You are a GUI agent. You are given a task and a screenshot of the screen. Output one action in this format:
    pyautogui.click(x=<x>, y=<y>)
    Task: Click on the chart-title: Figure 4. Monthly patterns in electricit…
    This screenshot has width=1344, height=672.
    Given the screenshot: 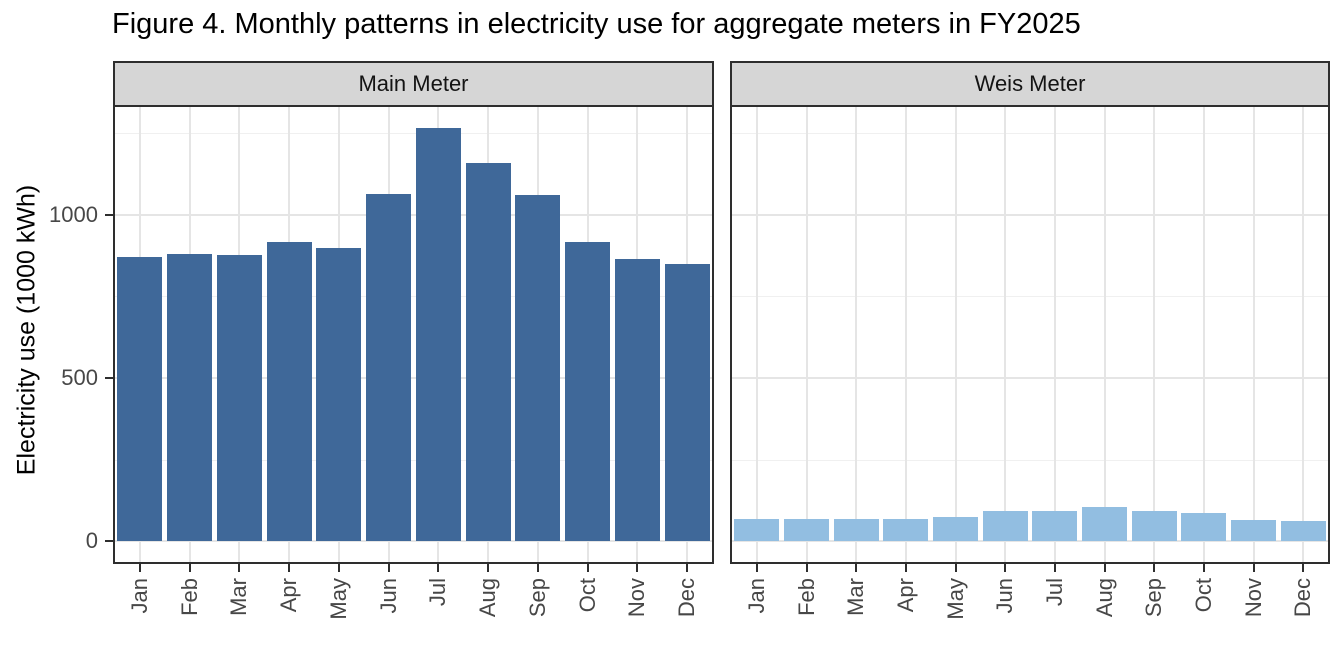 What is the action you would take?
    pyautogui.click(x=596, y=24)
    